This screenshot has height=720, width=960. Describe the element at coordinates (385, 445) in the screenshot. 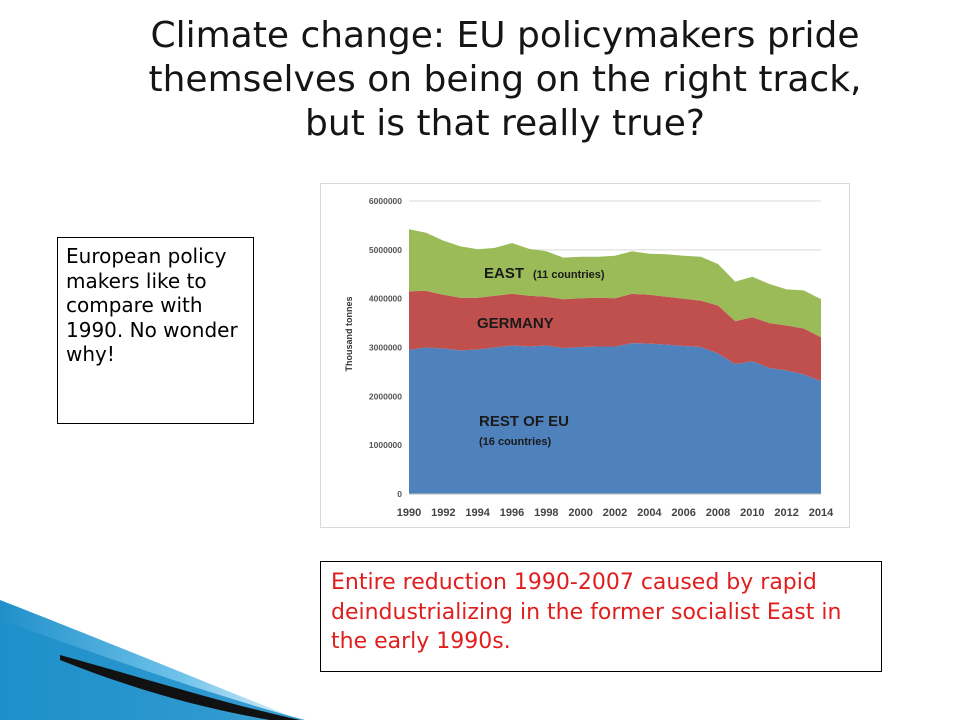

I see `y-tick-label: 1000000` at that location.